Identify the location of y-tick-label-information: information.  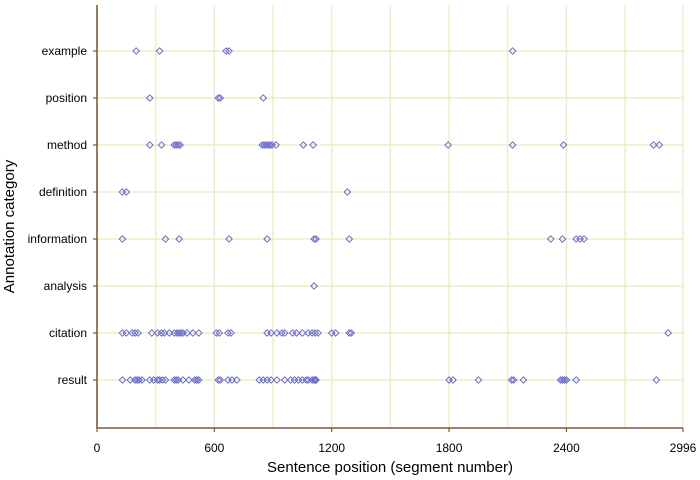
(57, 239).